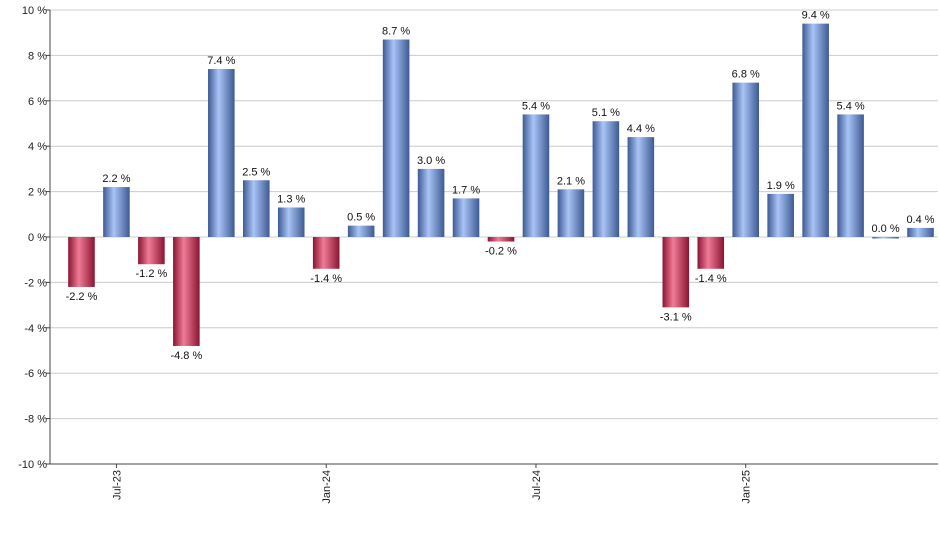 This screenshot has height=550, width=940. What do you see at coordinates (37, 238) in the screenshot?
I see `y-tick-label: 0 %` at bounding box center [37, 238].